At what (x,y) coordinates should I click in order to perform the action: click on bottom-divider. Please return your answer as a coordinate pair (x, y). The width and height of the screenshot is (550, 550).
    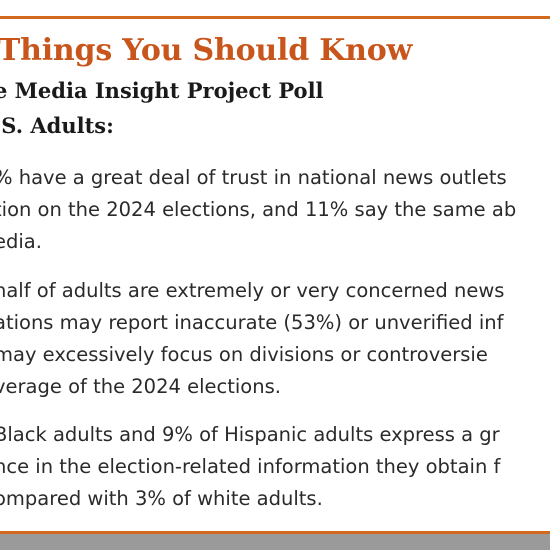
    Looking at the image, I should click on (275, 532).